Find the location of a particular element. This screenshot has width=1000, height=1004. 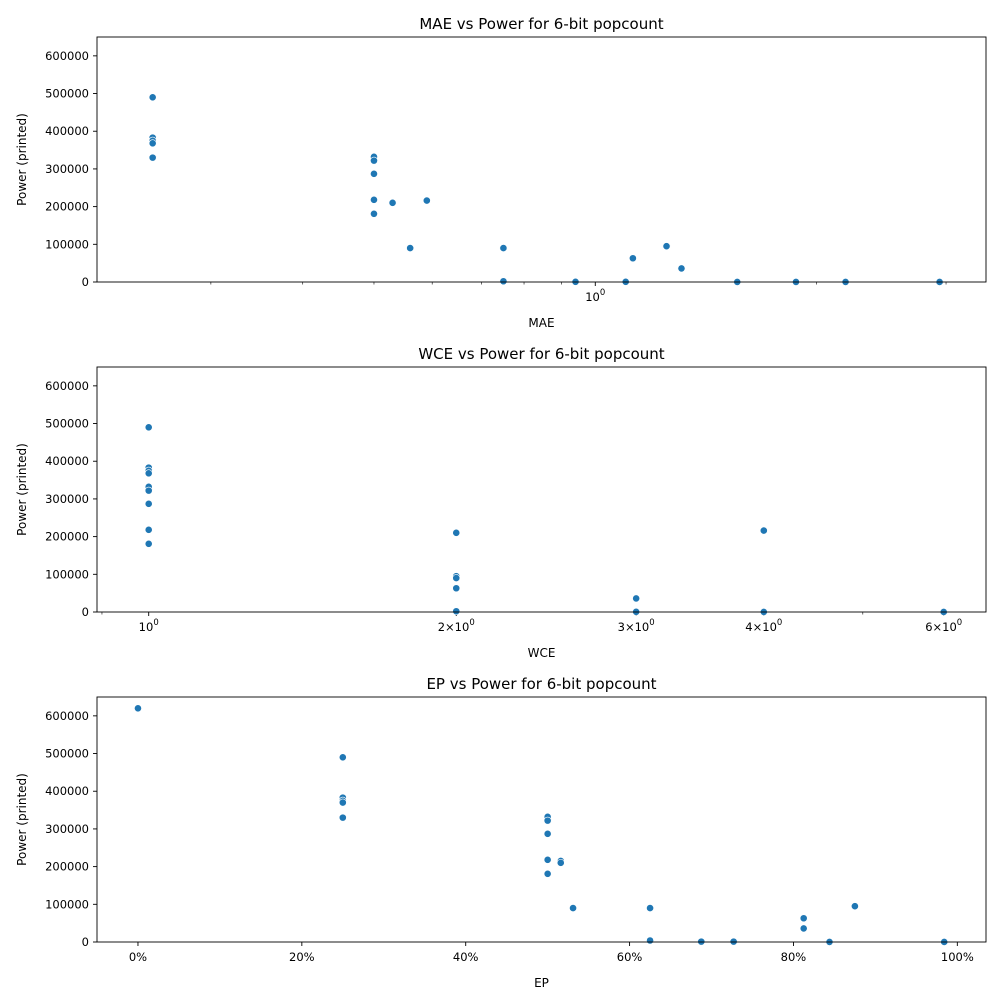

x-tick-label: 40% is located at coordinates (466, 957).